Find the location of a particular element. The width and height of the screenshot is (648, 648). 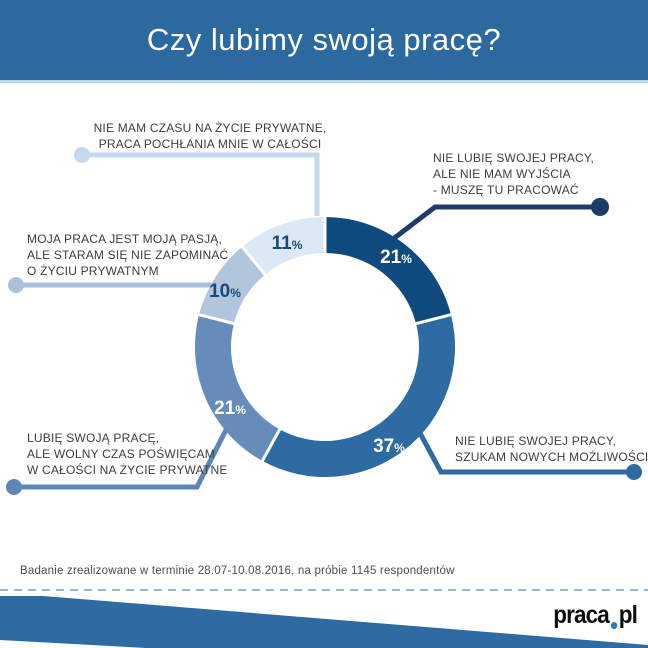

segment-percent-labels: 21% 37% 21% 10% 11% is located at coordinates (310, 345).